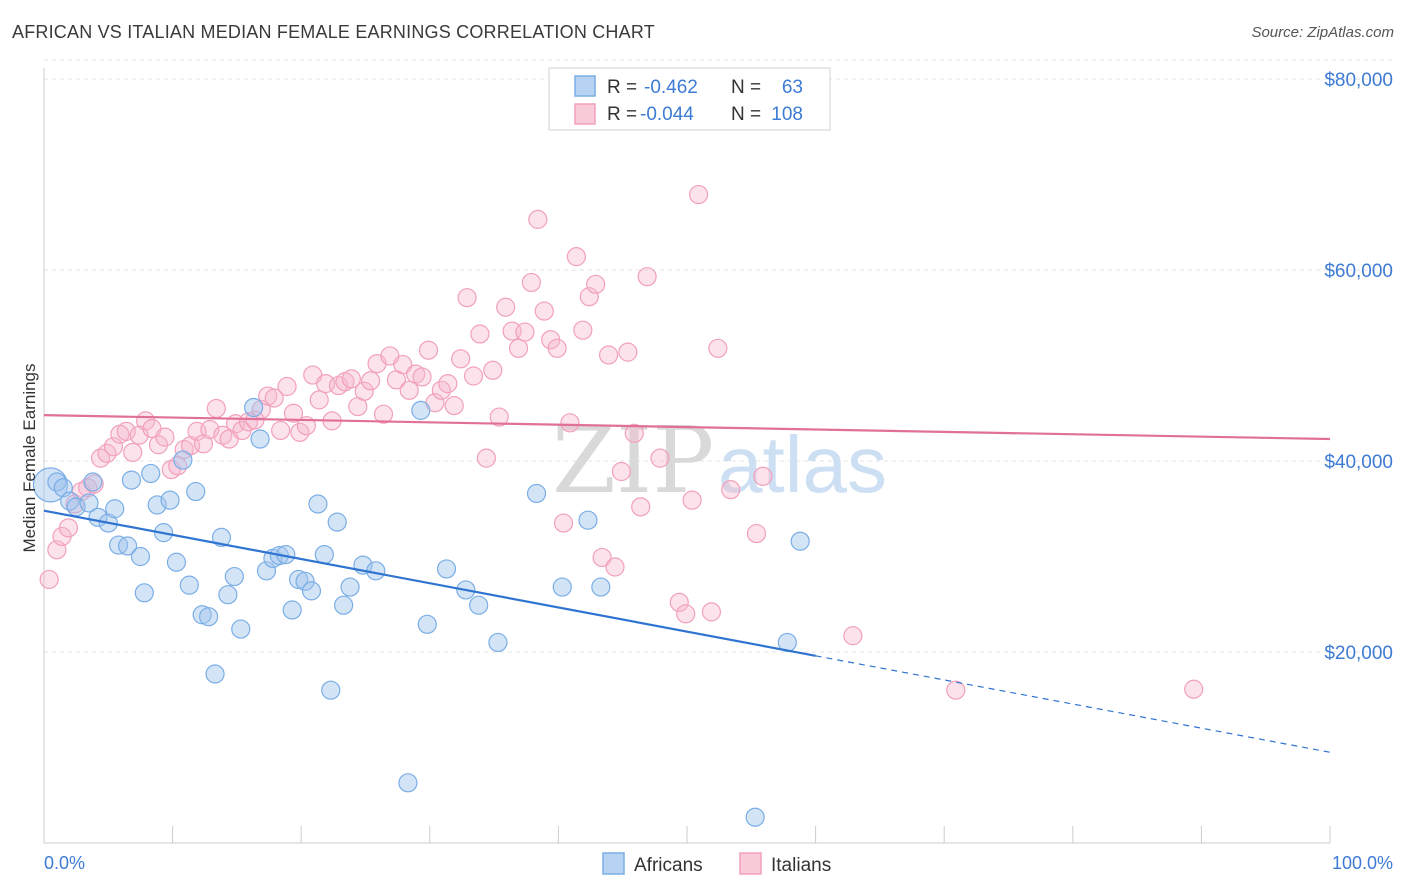 Image resolution: width=1406 pixels, height=892 pixels. What do you see at coordinates (1362, 863) in the screenshot?
I see `x-tick-label-max: 100.0%` at bounding box center [1362, 863].